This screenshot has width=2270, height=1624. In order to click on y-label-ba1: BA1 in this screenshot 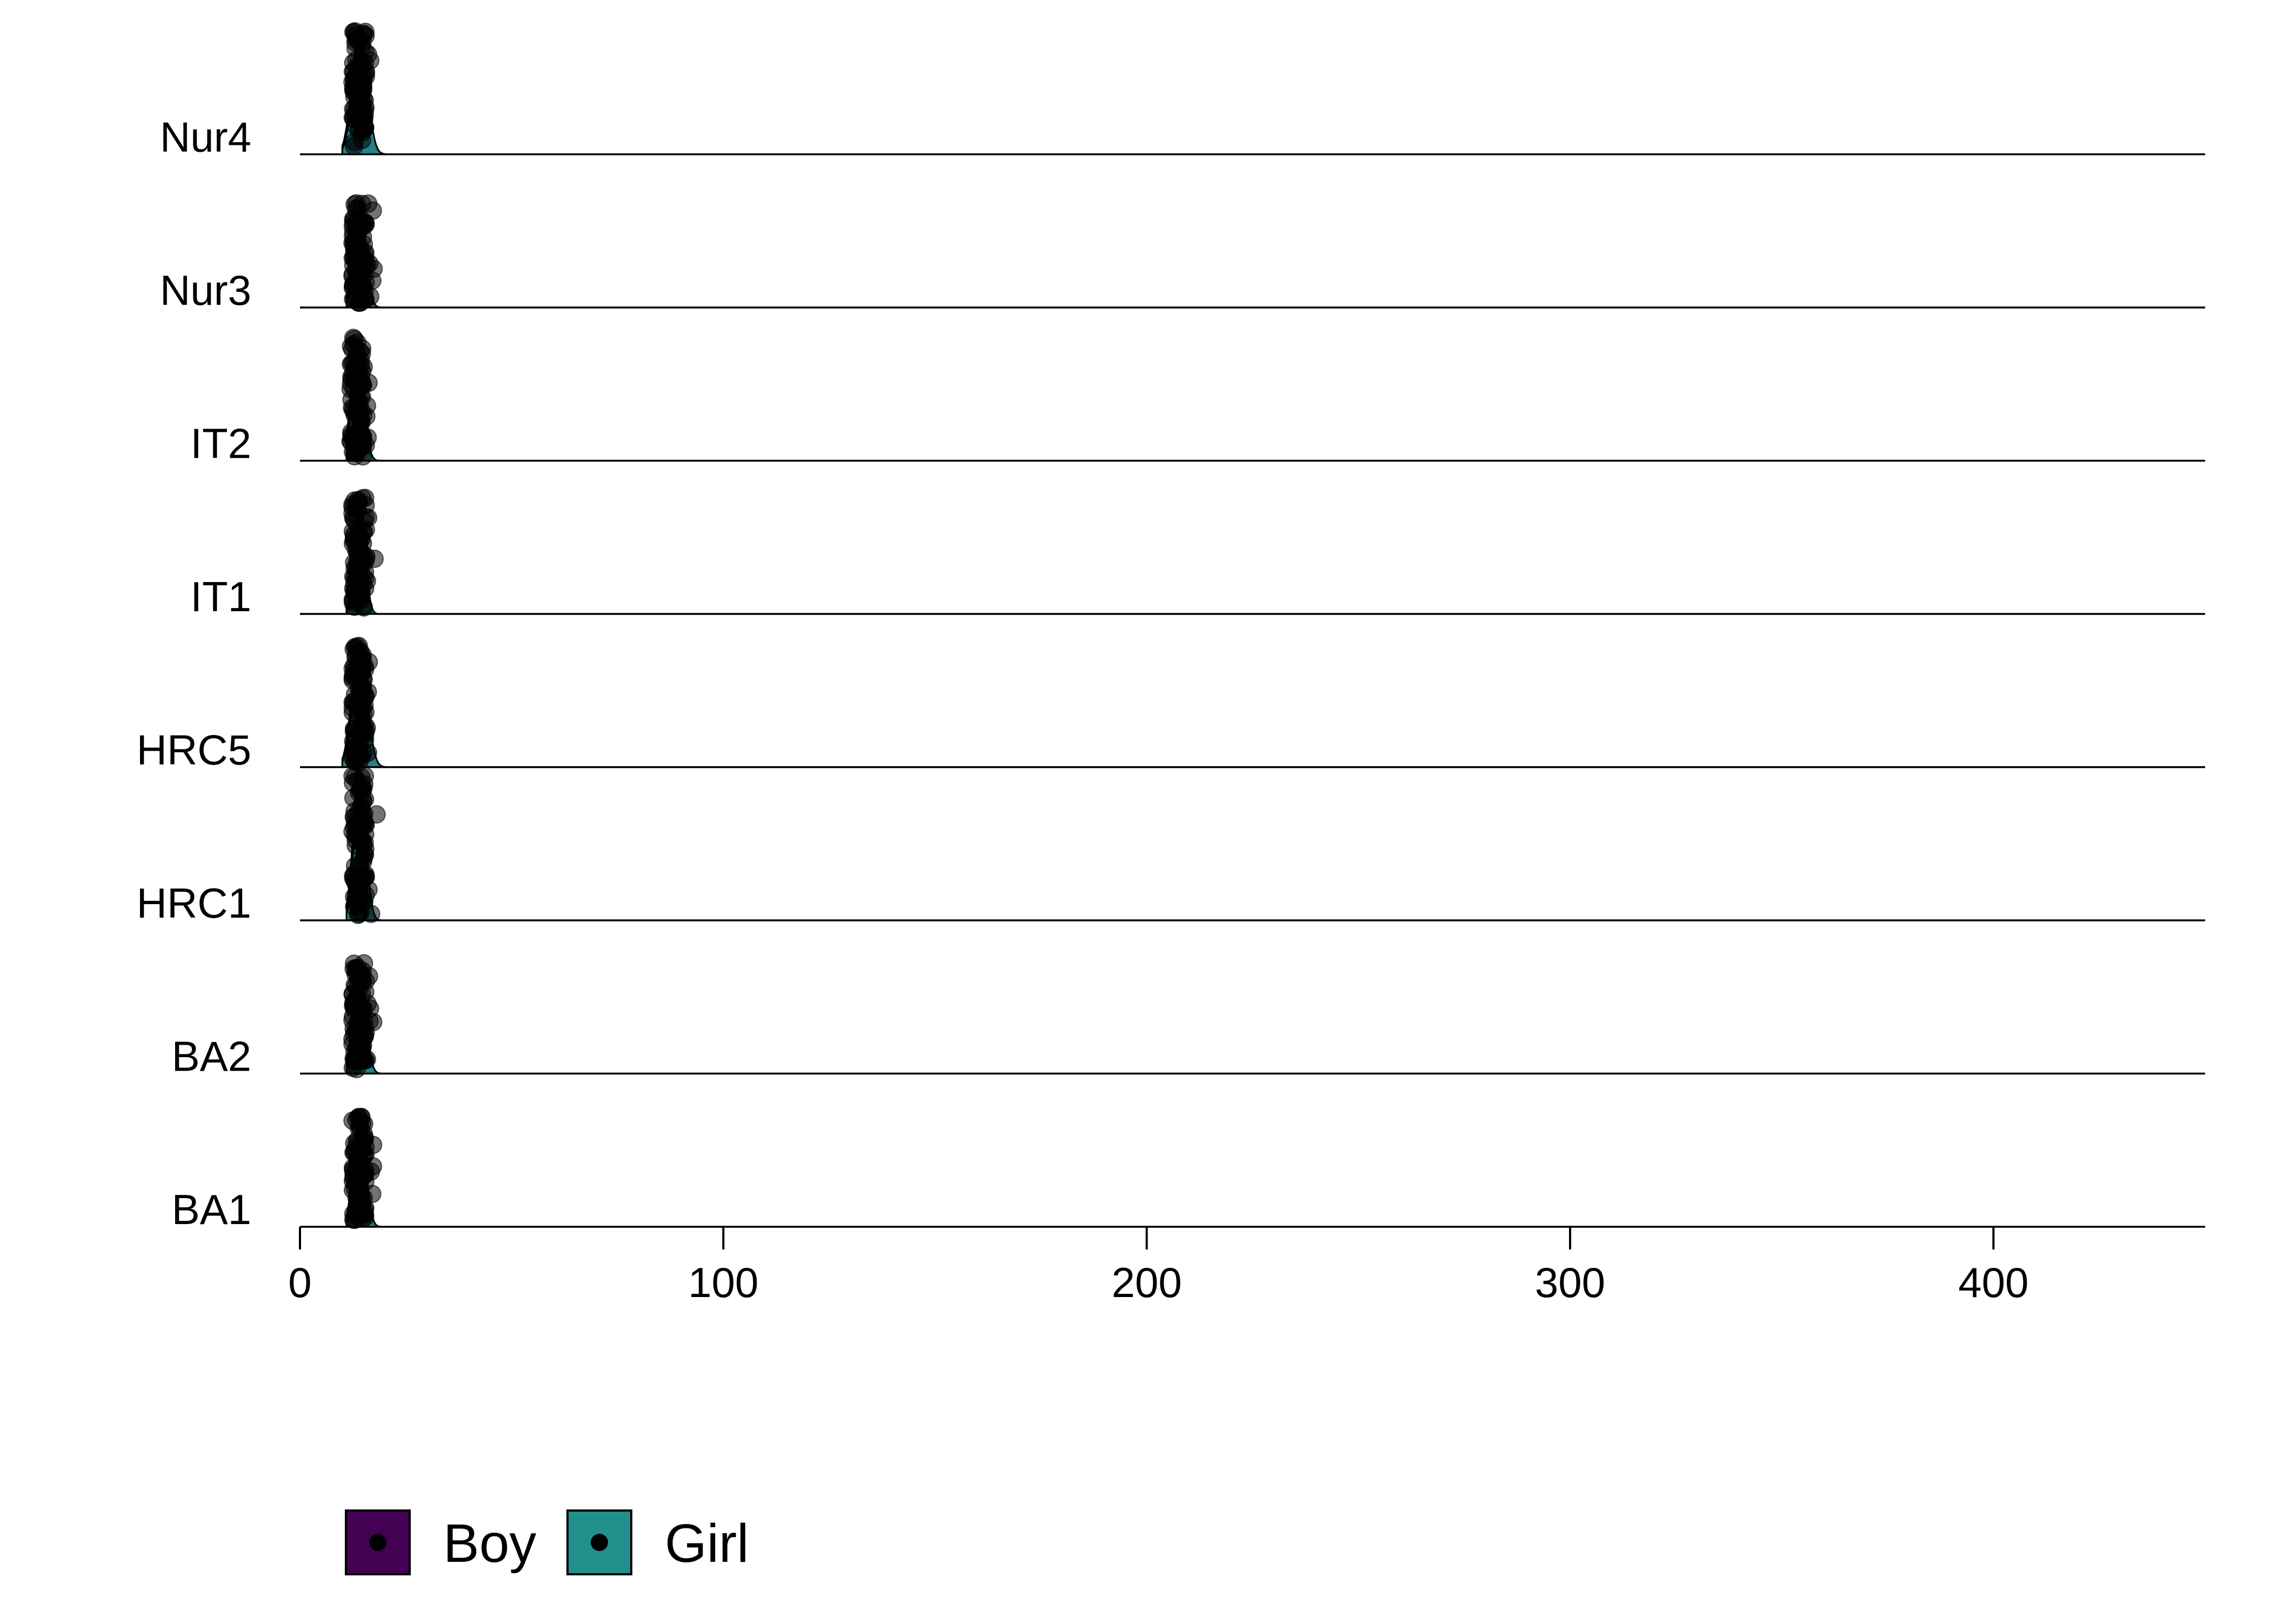, I will do `click(211, 1209)`.